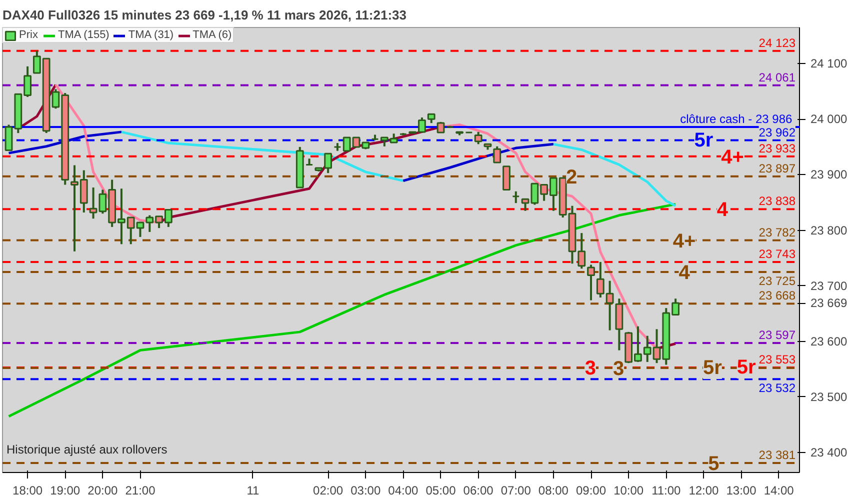 The height and width of the screenshot is (500, 850). I want to click on y-tick-label: 24 100, so click(829, 63).